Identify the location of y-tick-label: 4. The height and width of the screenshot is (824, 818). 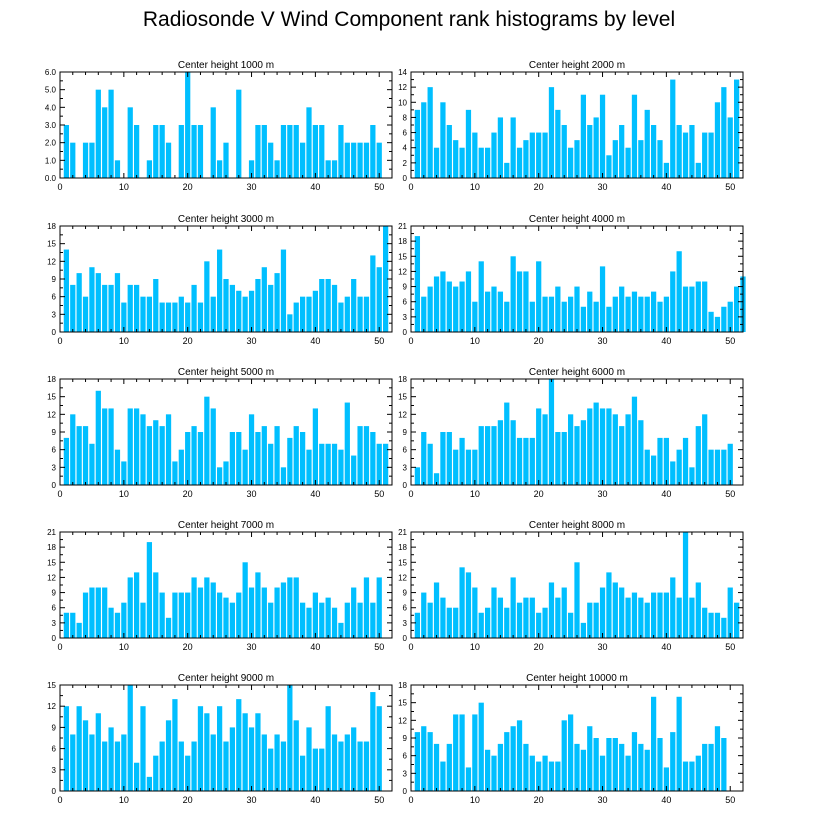
(405, 148).